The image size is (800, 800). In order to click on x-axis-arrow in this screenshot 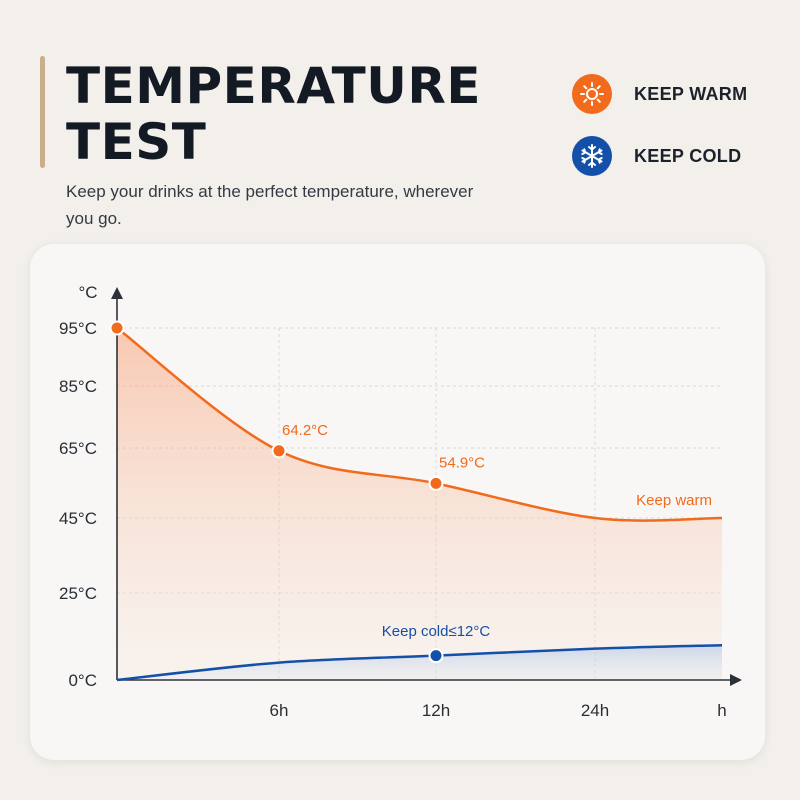, I will do `click(736, 680)`.